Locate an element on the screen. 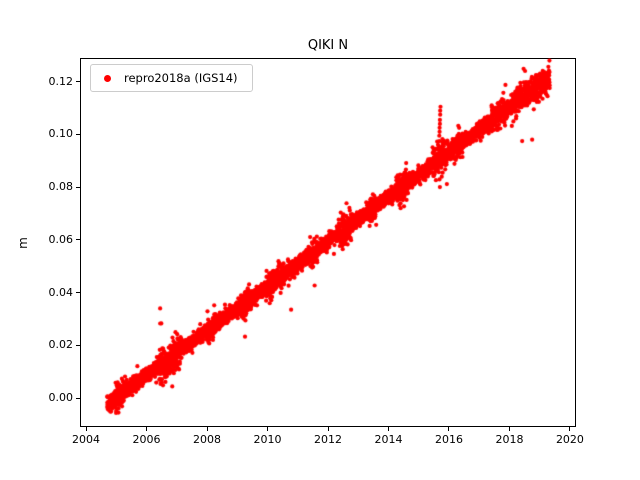 The height and width of the screenshot is (480, 640). x-tick-label: 2010 is located at coordinates (267, 439).